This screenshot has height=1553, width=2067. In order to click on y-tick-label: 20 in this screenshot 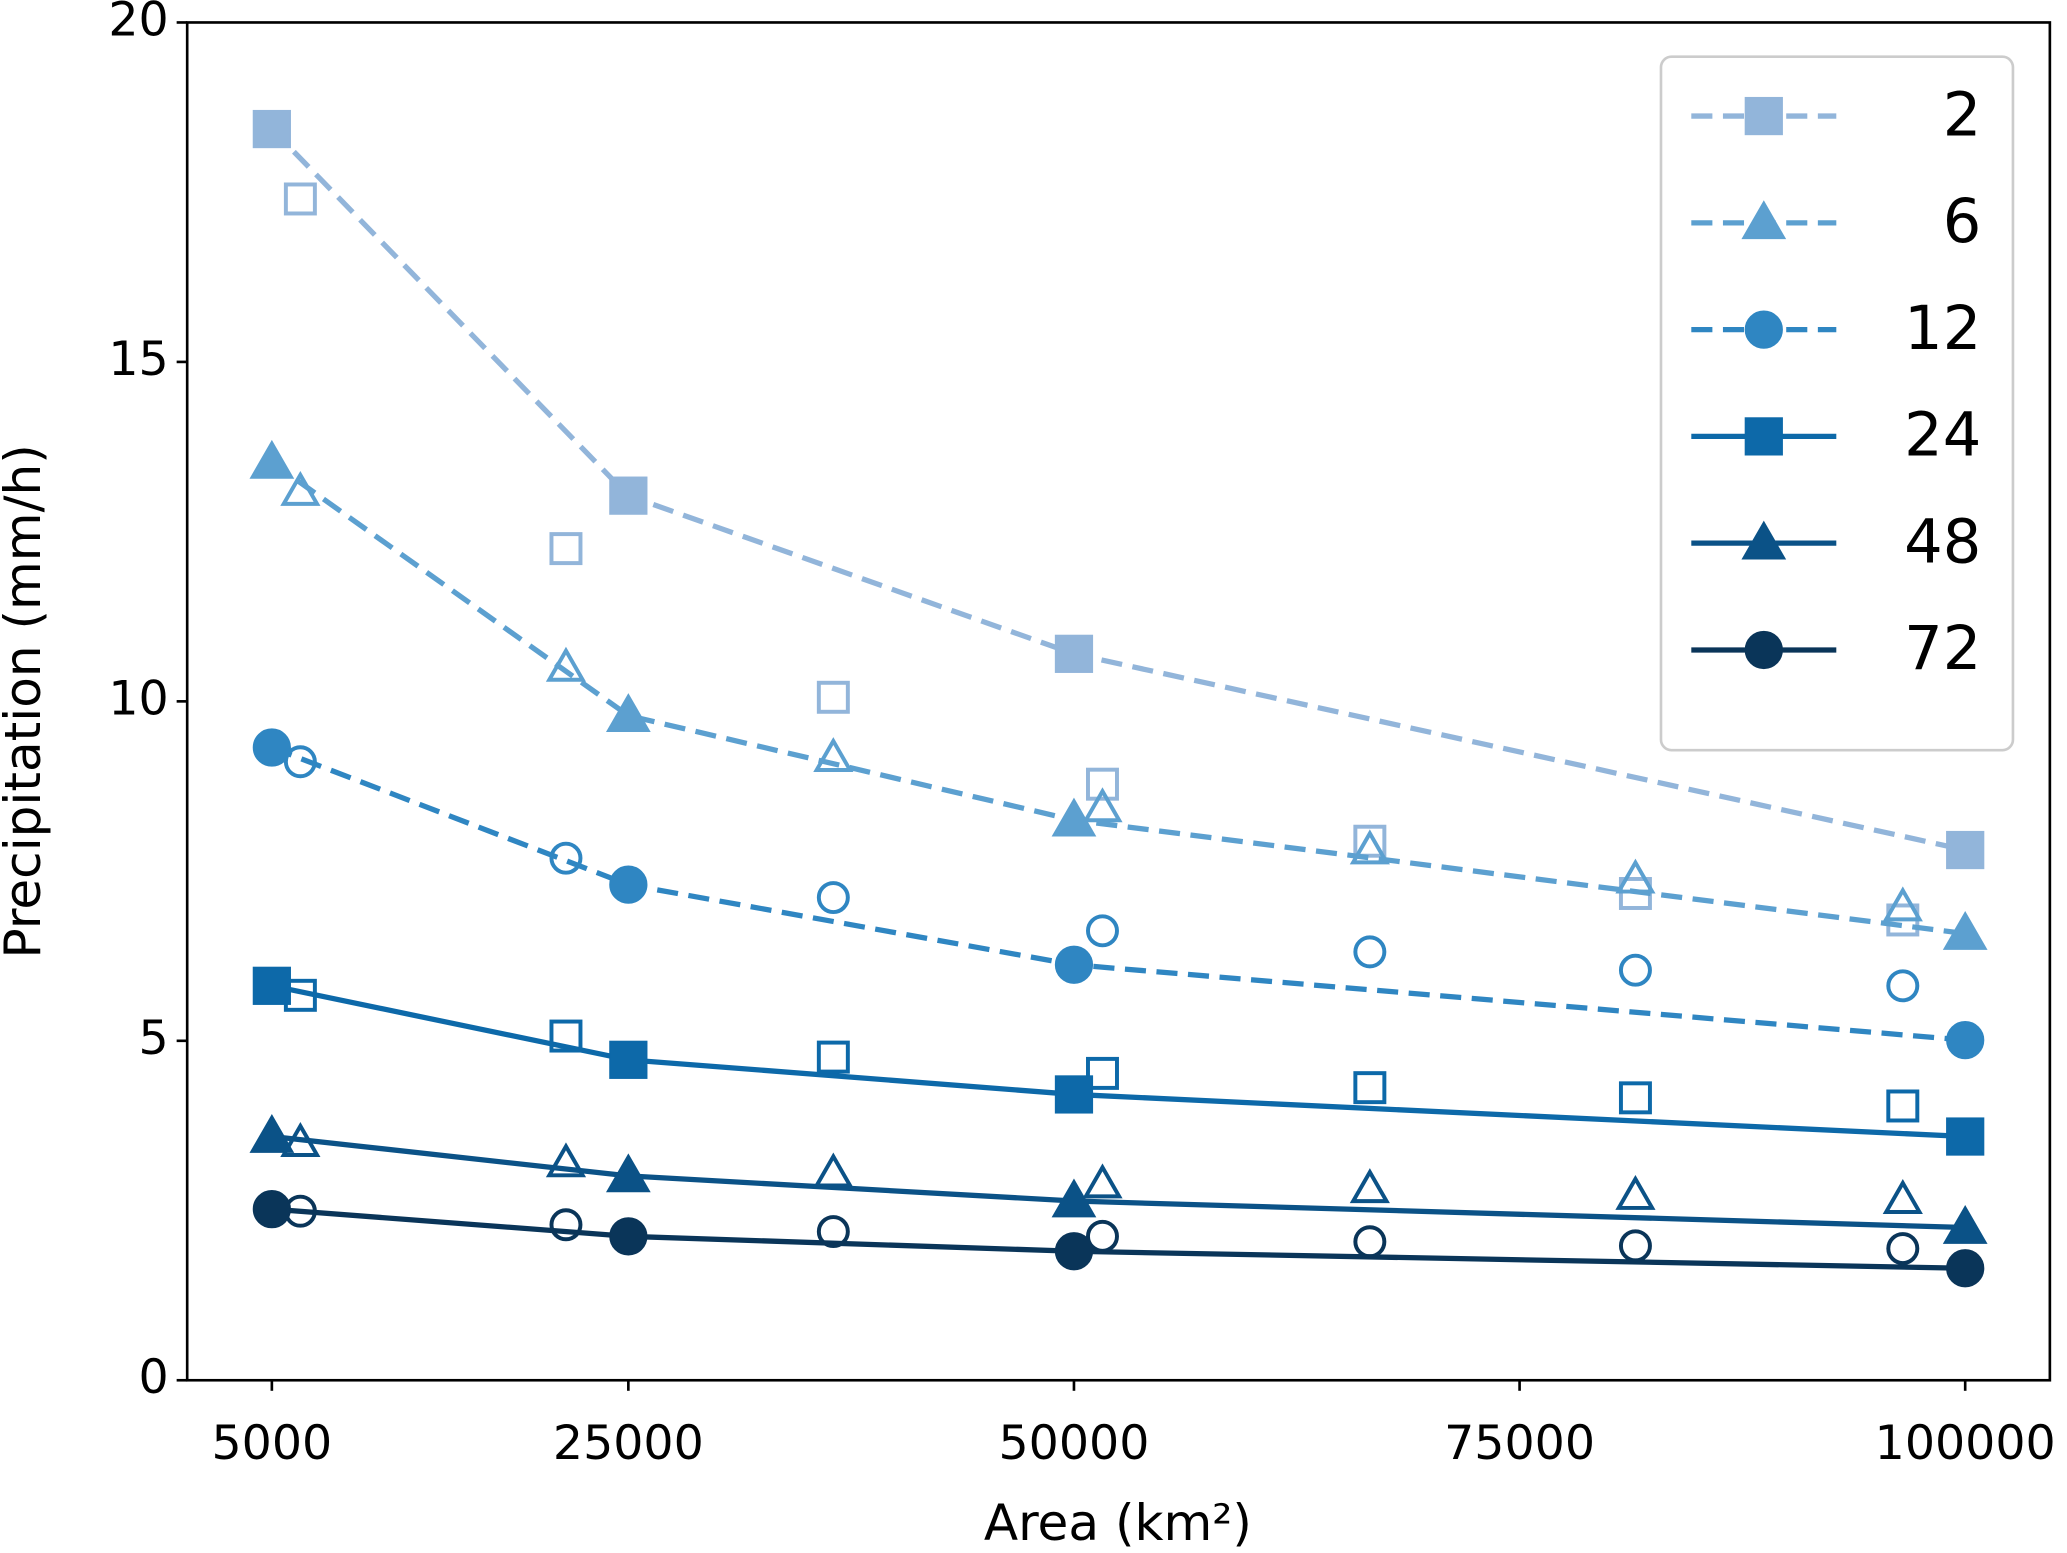, I will do `click(138, 23)`.